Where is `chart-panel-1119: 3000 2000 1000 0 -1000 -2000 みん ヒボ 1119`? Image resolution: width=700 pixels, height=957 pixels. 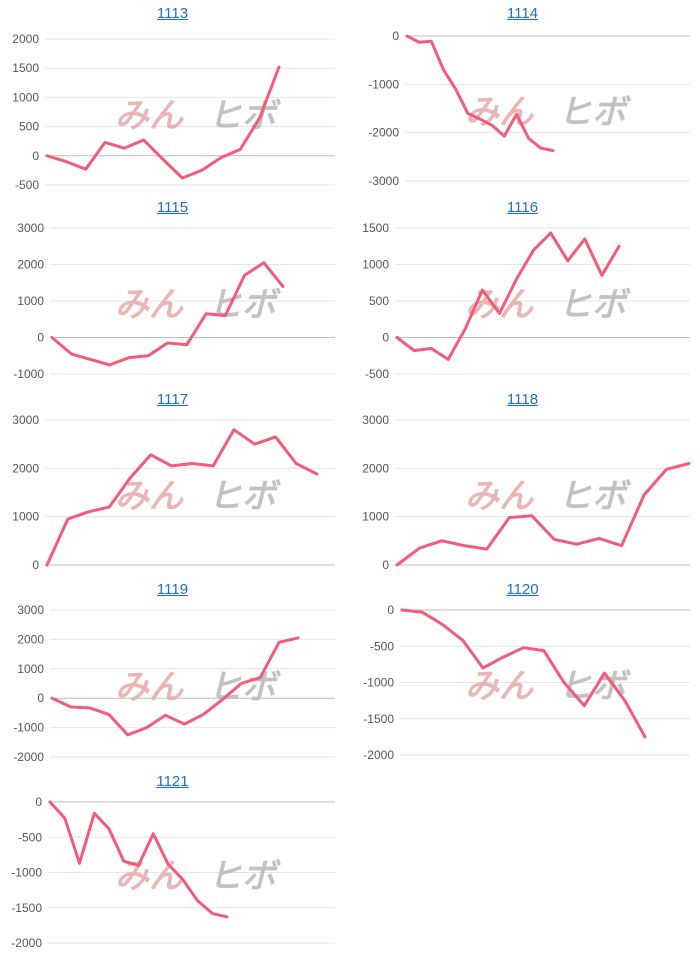 chart-panel-1119: 3000 2000 1000 0 -1000 -2000 みん ヒボ 1119 is located at coordinates (172, 675).